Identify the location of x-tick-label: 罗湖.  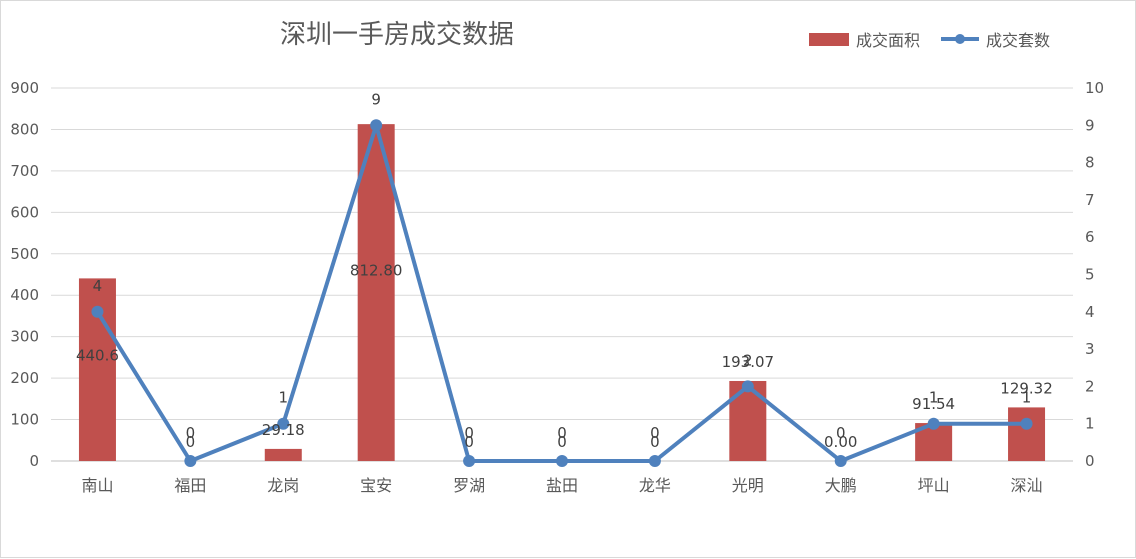
(469, 485).